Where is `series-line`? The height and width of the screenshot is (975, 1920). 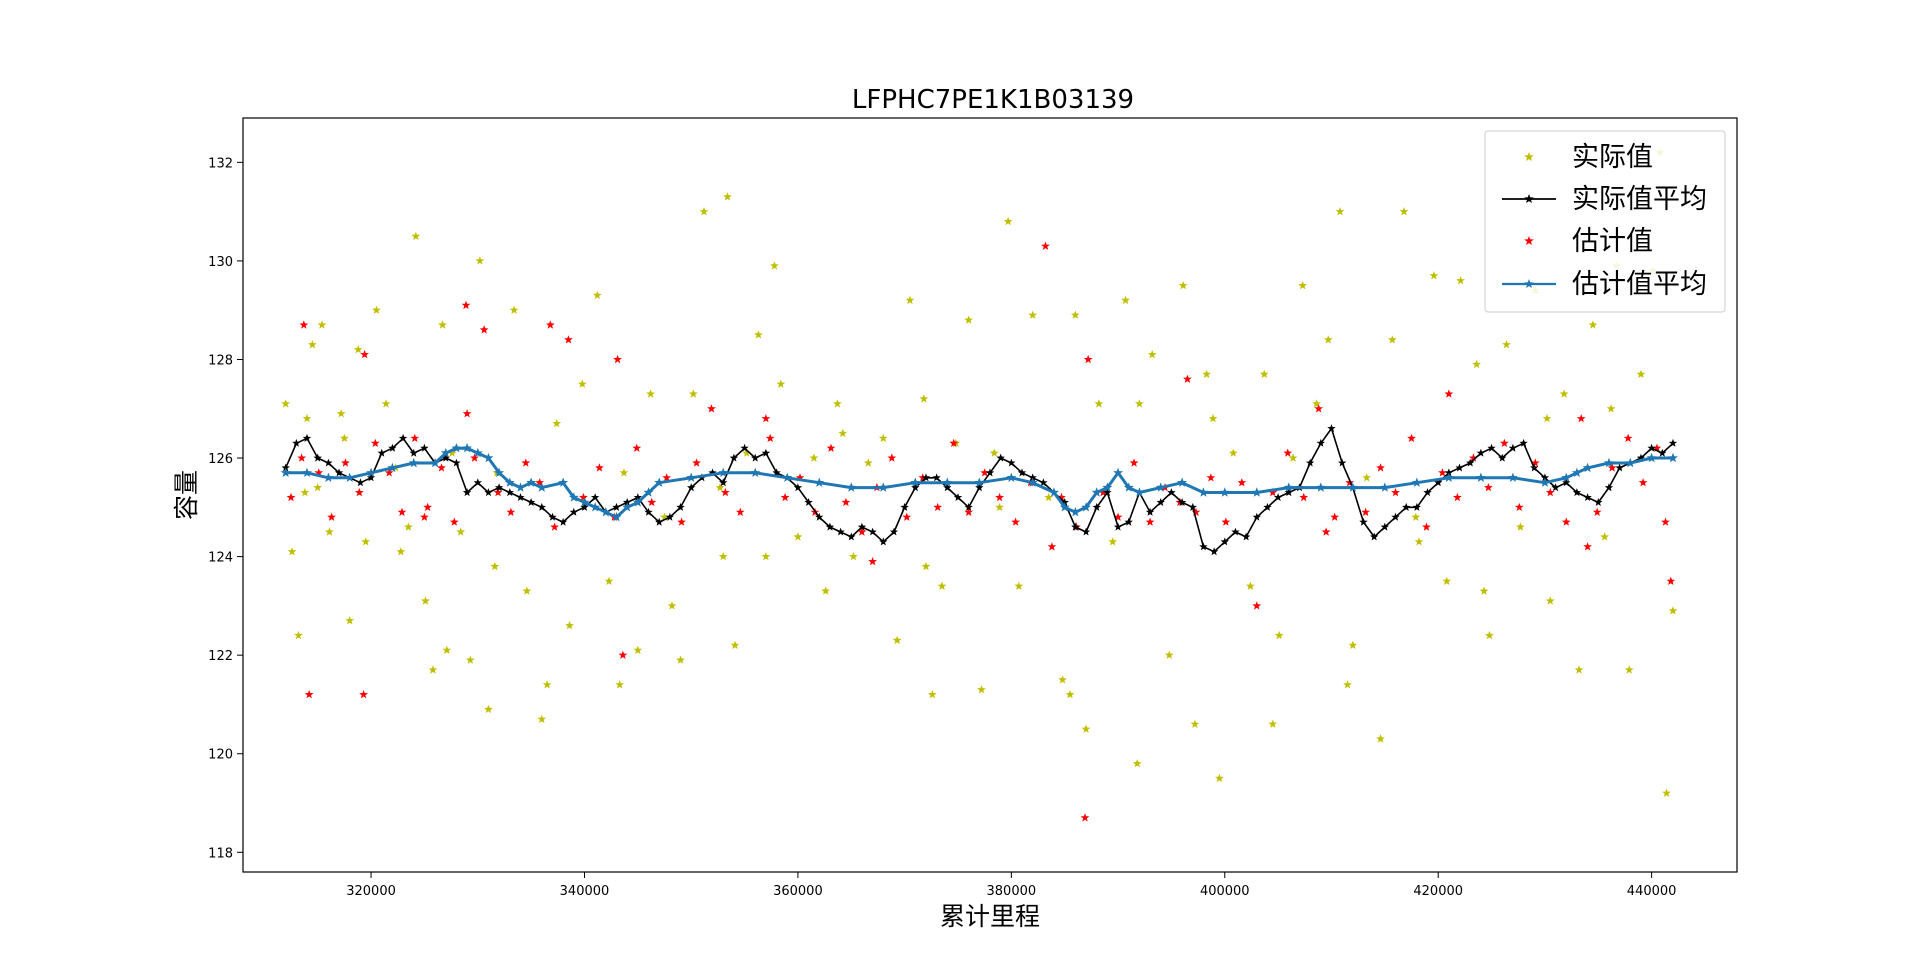
series-line is located at coordinates (979, 490).